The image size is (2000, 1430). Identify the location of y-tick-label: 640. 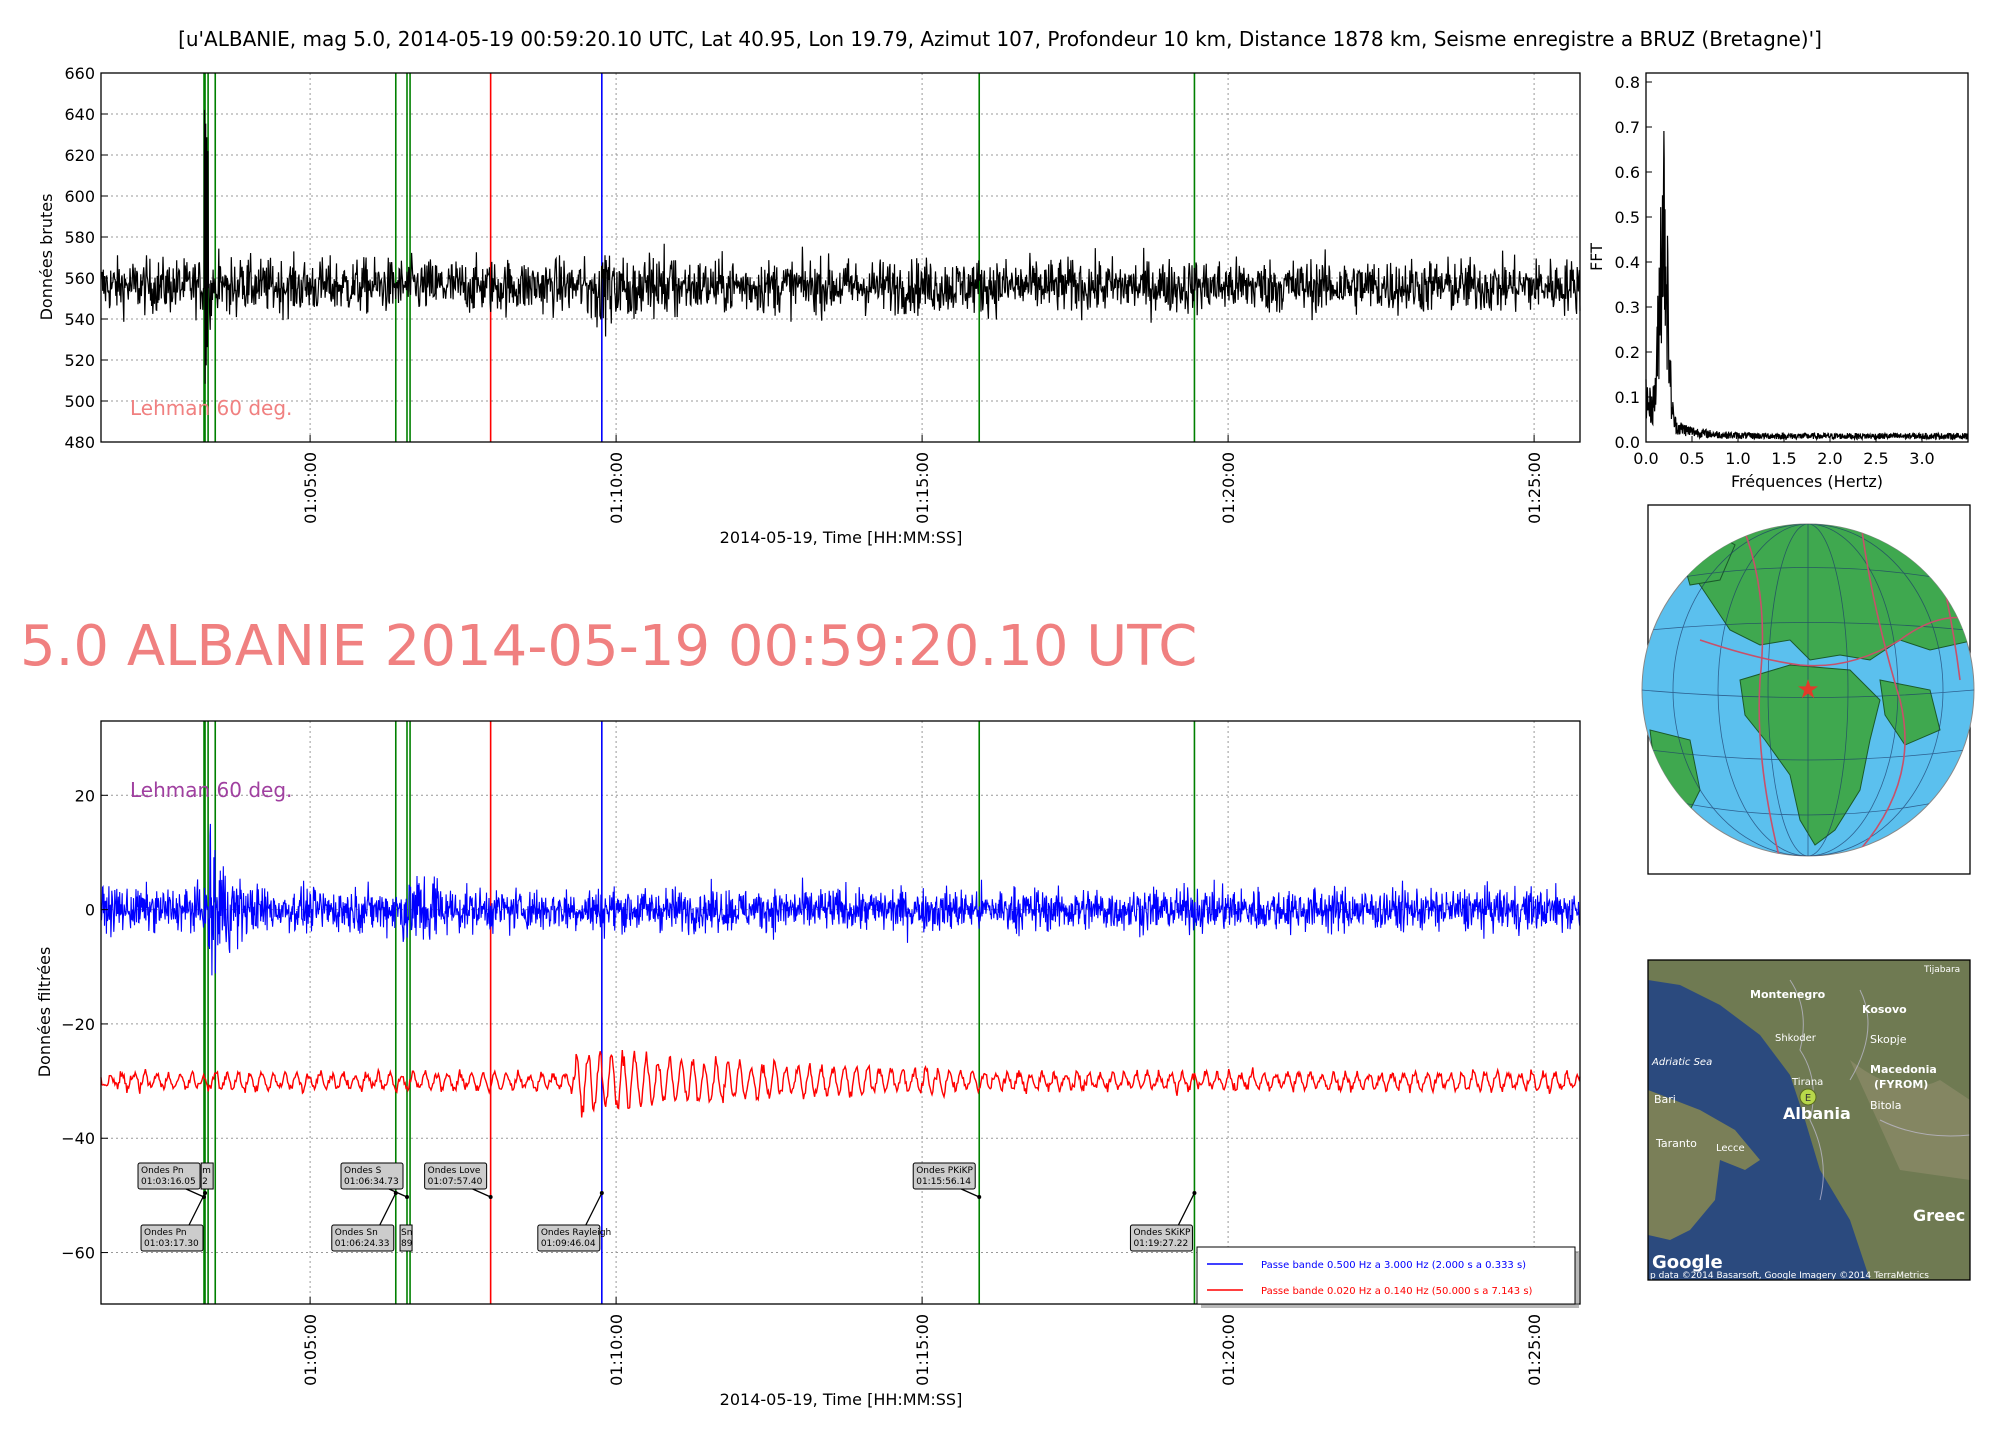
(79, 114).